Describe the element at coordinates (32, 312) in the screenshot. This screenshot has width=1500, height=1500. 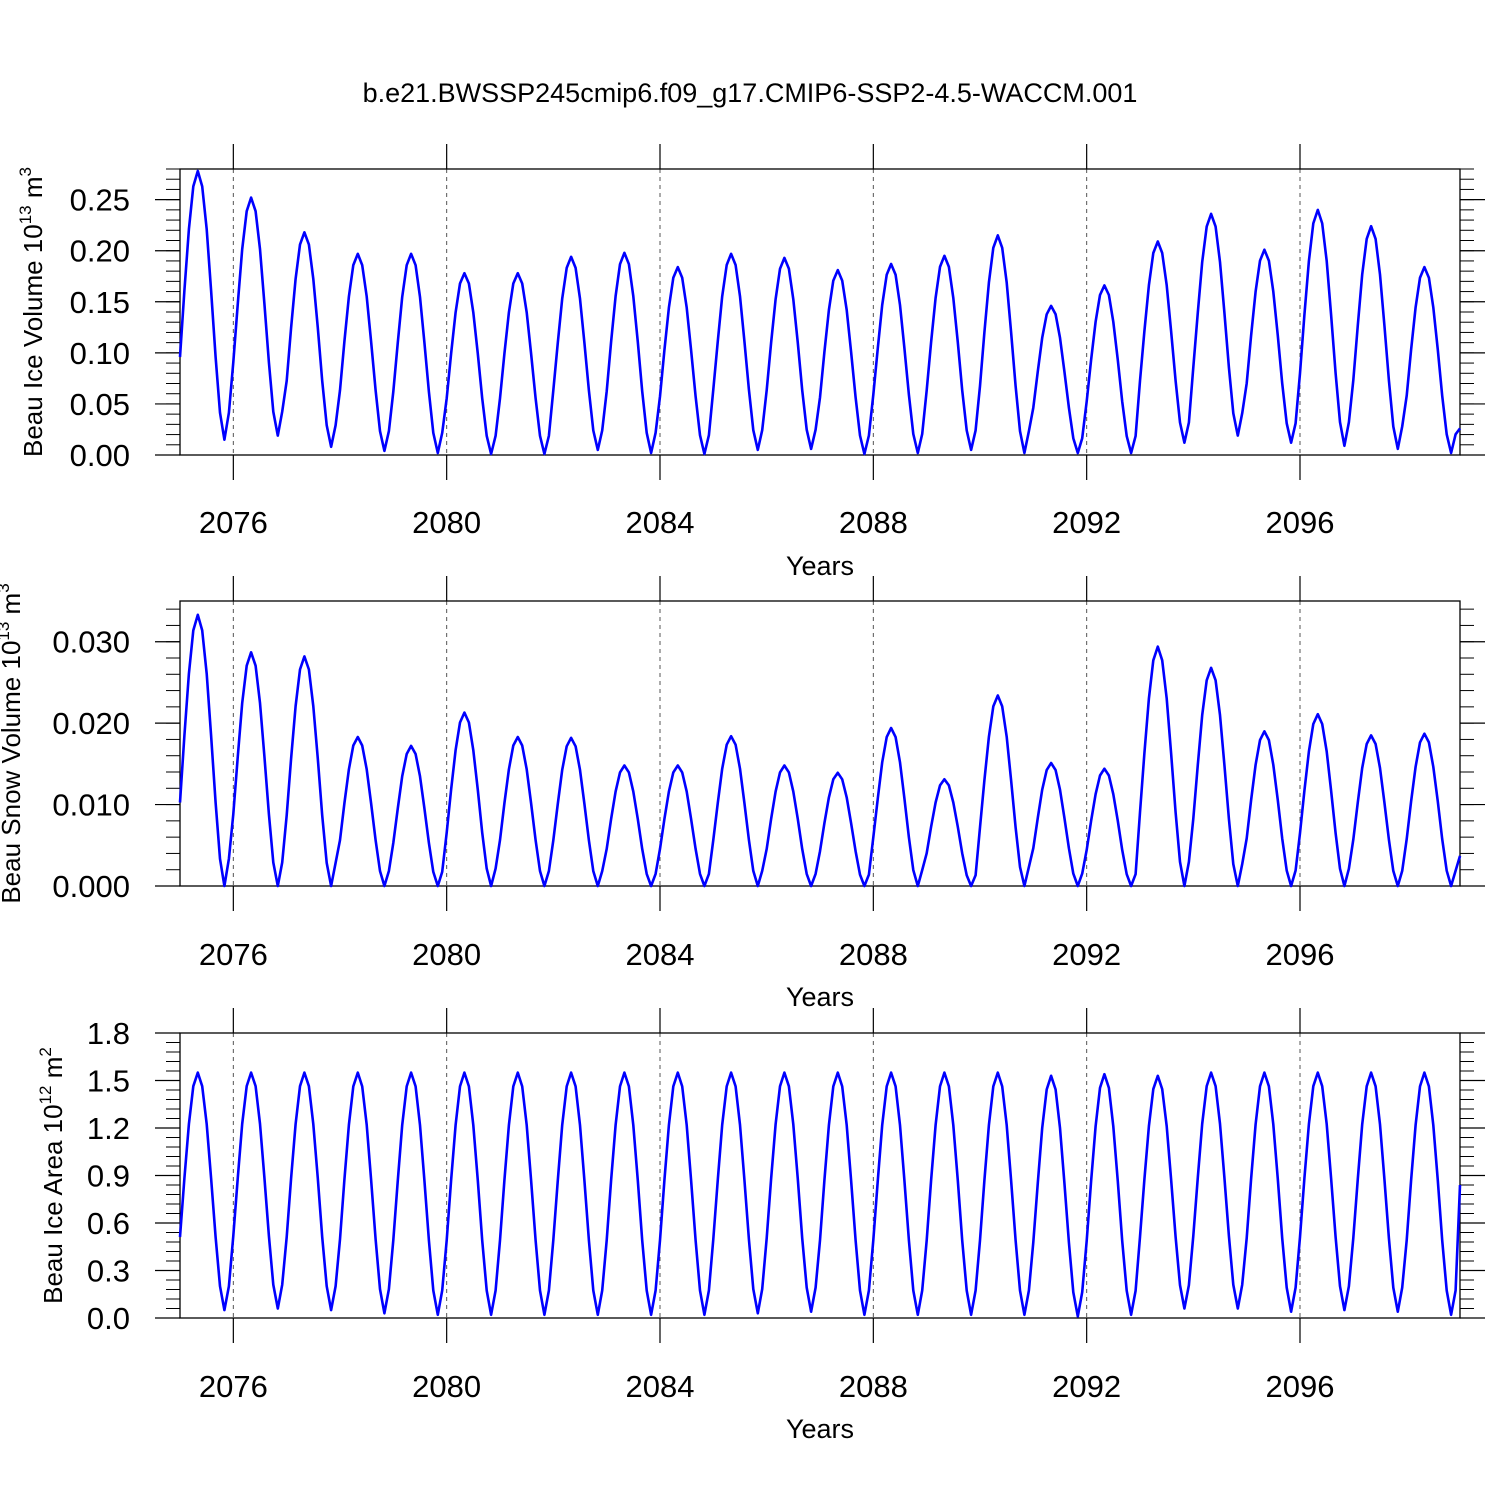
I see `y-axis-label: Beau Ice Volume 1013 m3` at that location.